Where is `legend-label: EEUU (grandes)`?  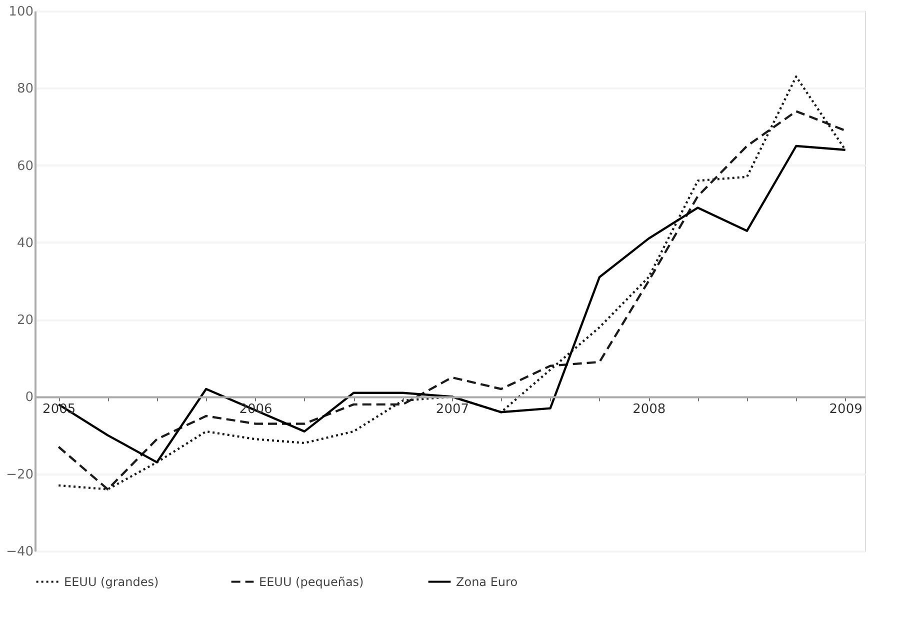
legend-label: EEUU (grandes) is located at coordinates (111, 581).